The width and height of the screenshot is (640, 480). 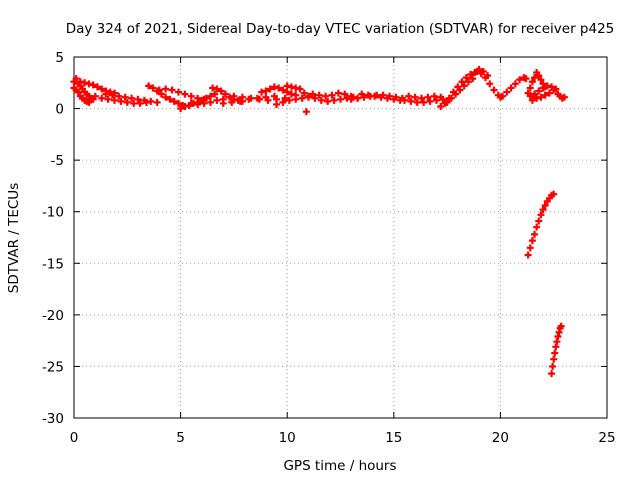 What do you see at coordinates (59, 58) in the screenshot?
I see `y-tick-label: 5` at bounding box center [59, 58].